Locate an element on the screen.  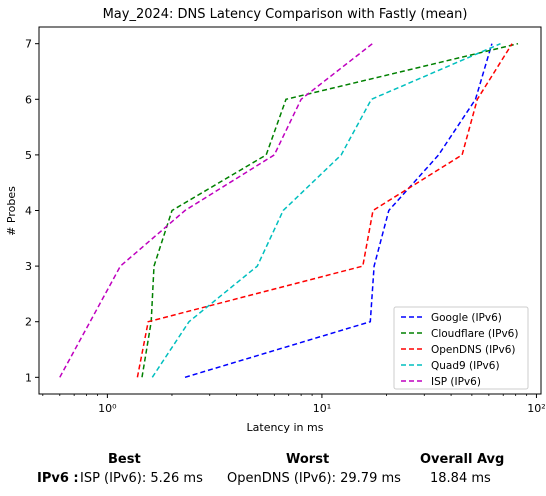
y-tick-label-2: 2 is located at coordinates (28, 322).